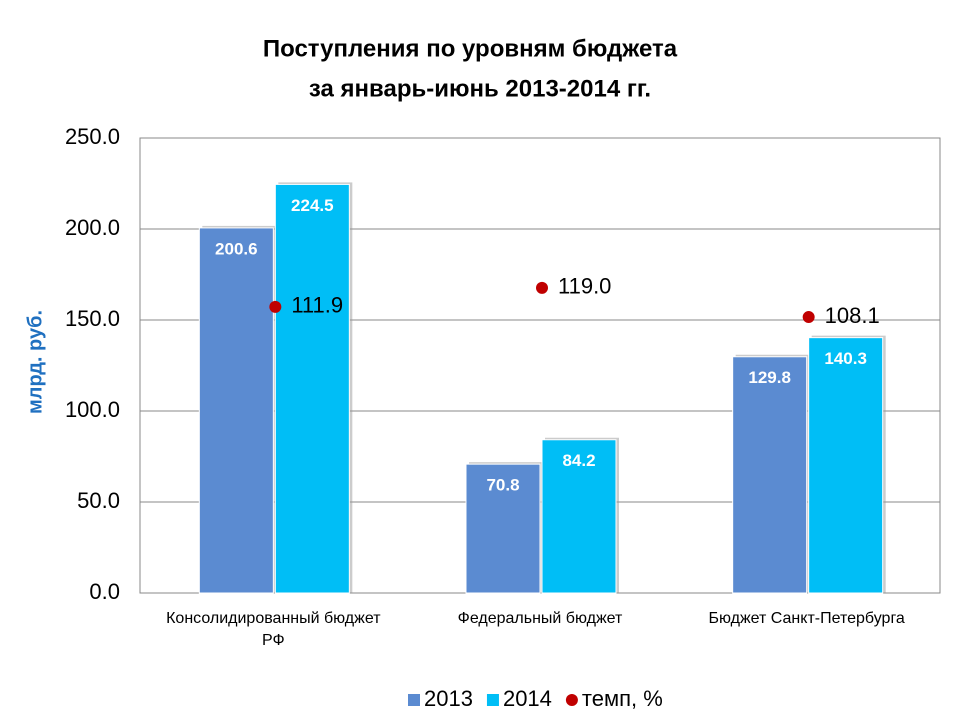 This screenshot has width=960, height=720. I want to click on x-tick-label: Федеральный бюджет, so click(540, 618).